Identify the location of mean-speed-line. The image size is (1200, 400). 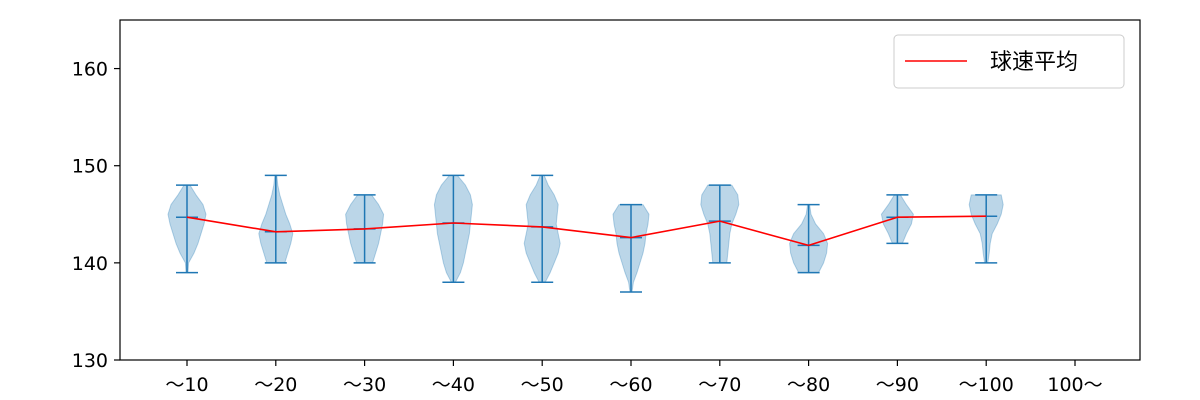
(586, 231).